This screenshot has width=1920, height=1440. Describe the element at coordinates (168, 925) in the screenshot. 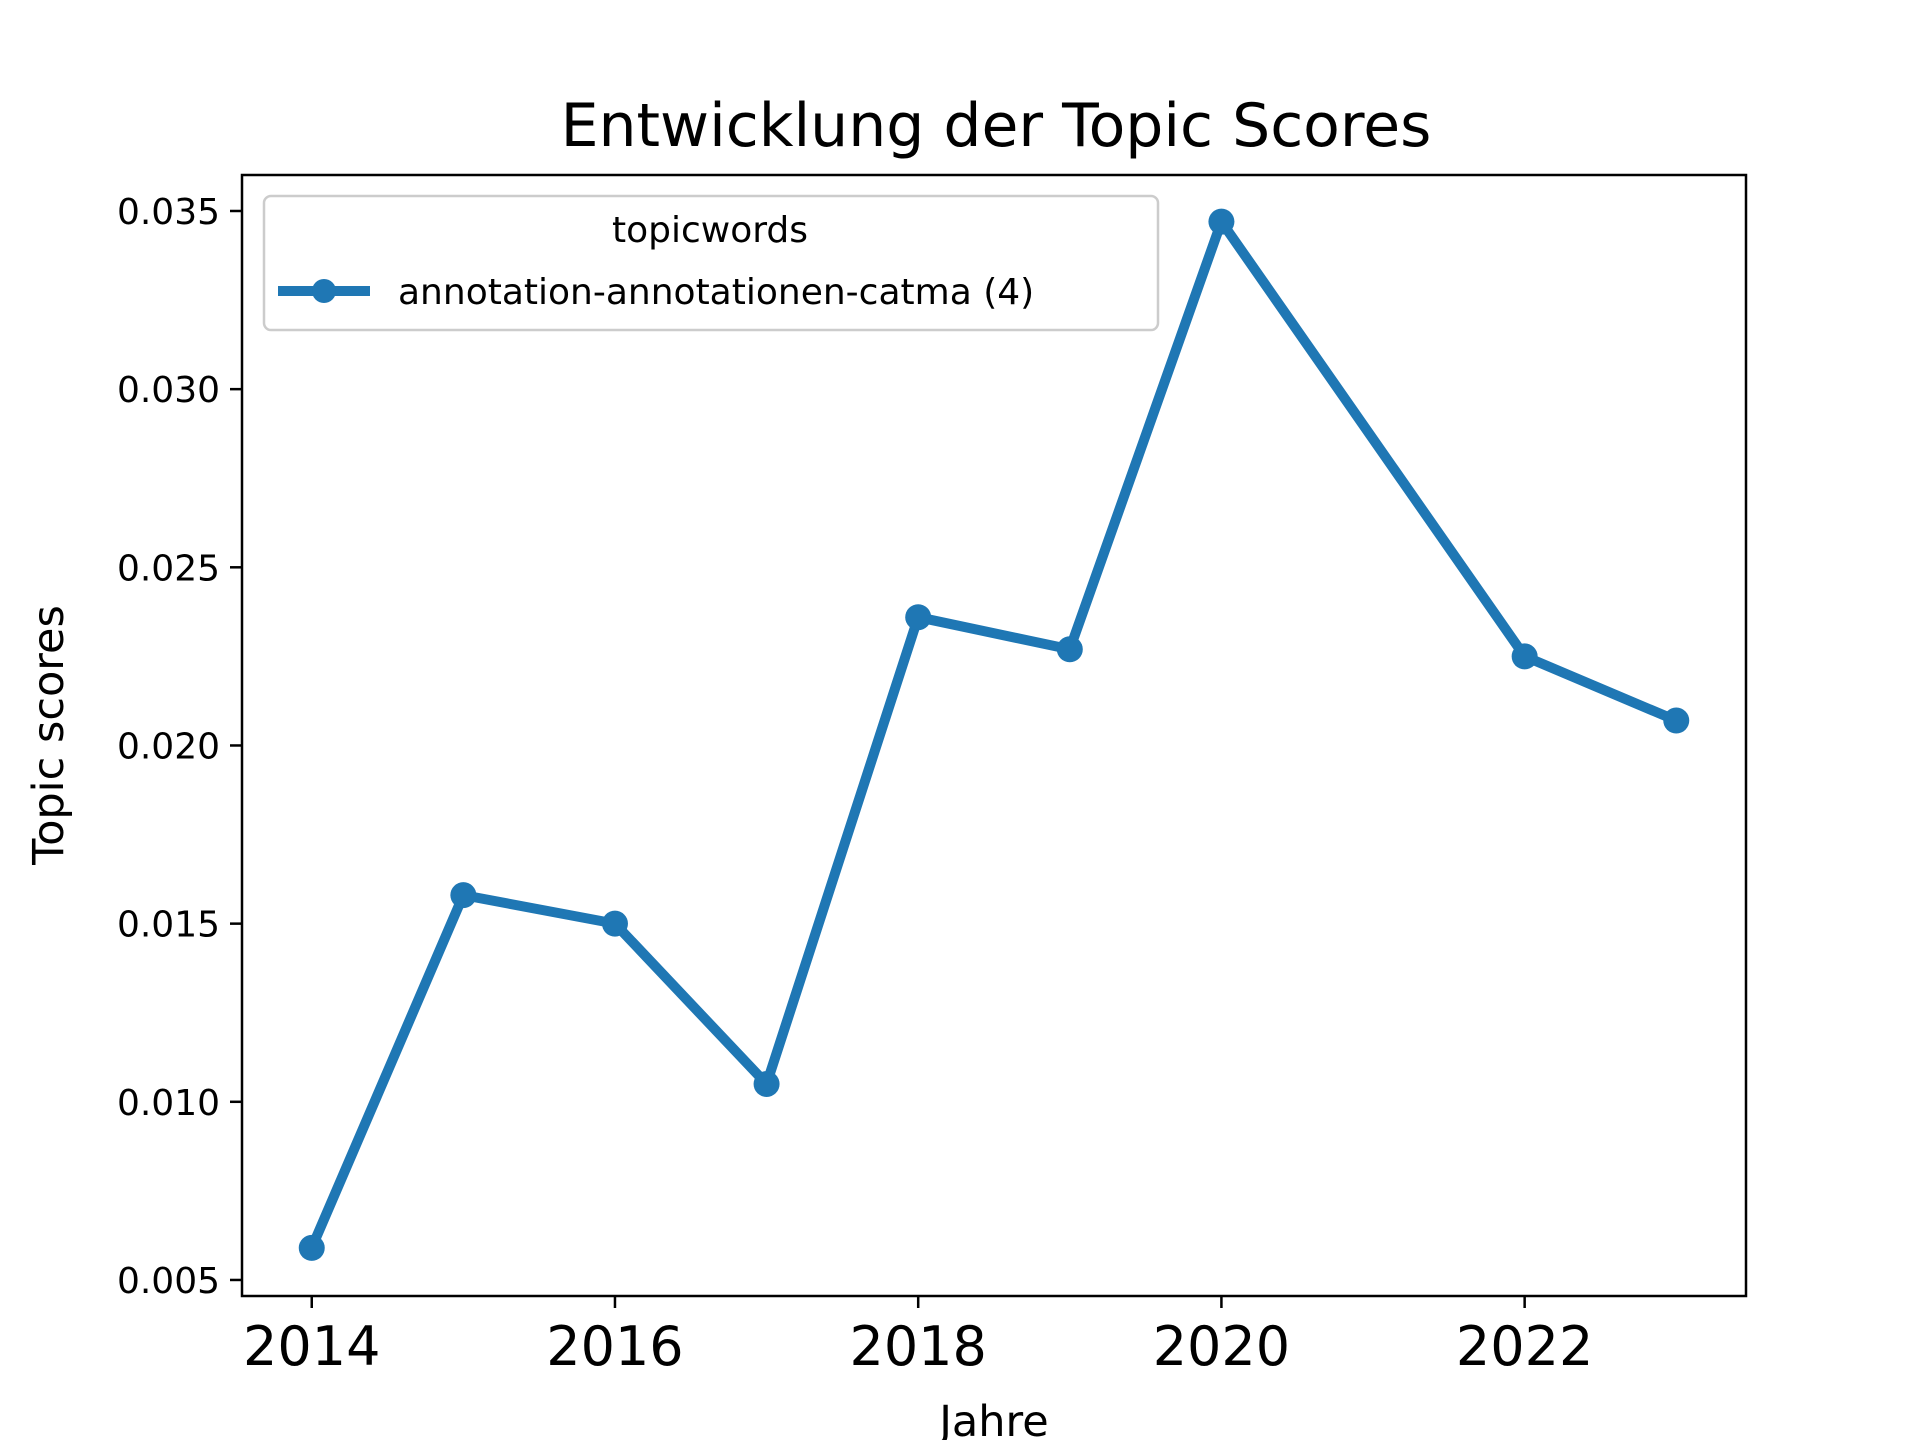

I see `y-tick-label: 0.015` at that location.